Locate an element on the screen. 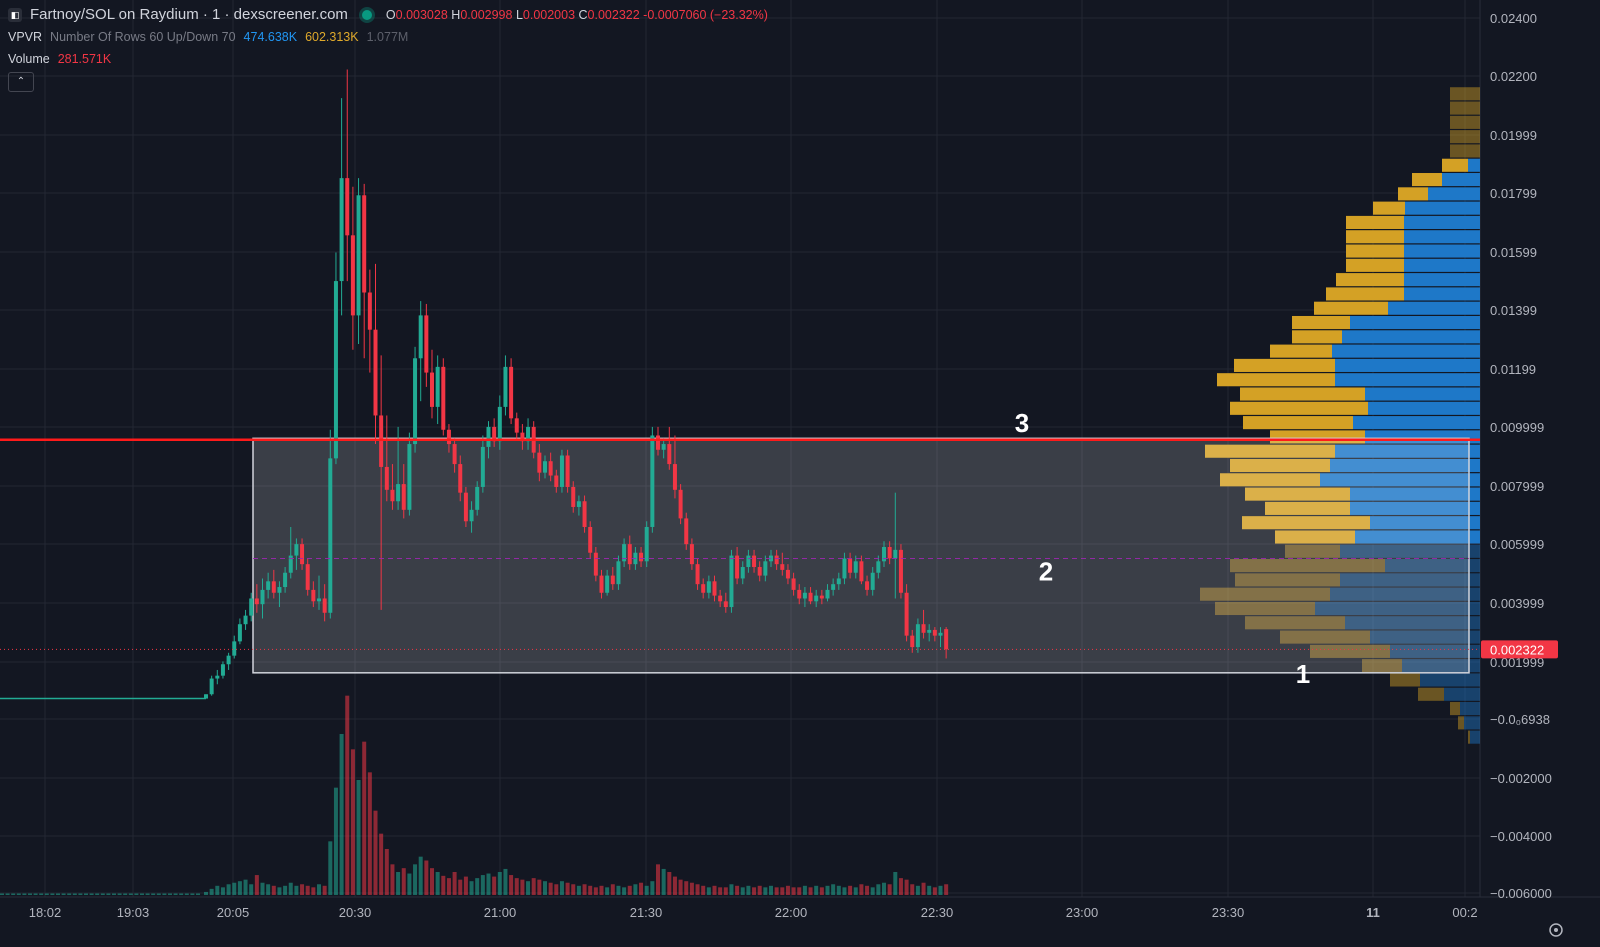 The height and width of the screenshot is (947, 1600). x-tick-label: 22:30 is located at coordinates (937, 912).